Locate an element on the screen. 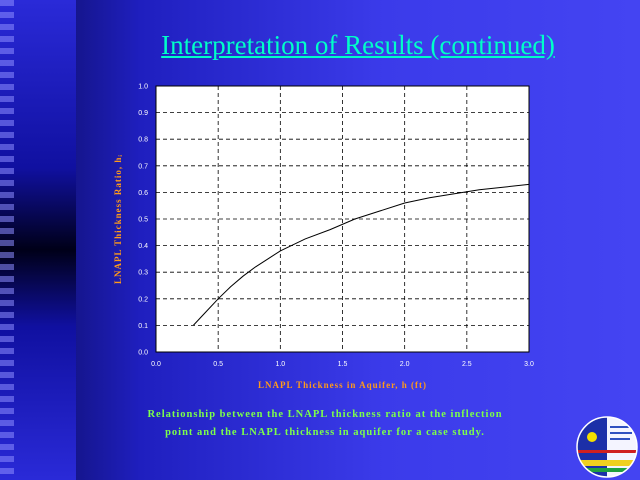  x-axis-label: LNAPL Thickness in Aquifer, h (ft) is located at coordinates (342, 385).